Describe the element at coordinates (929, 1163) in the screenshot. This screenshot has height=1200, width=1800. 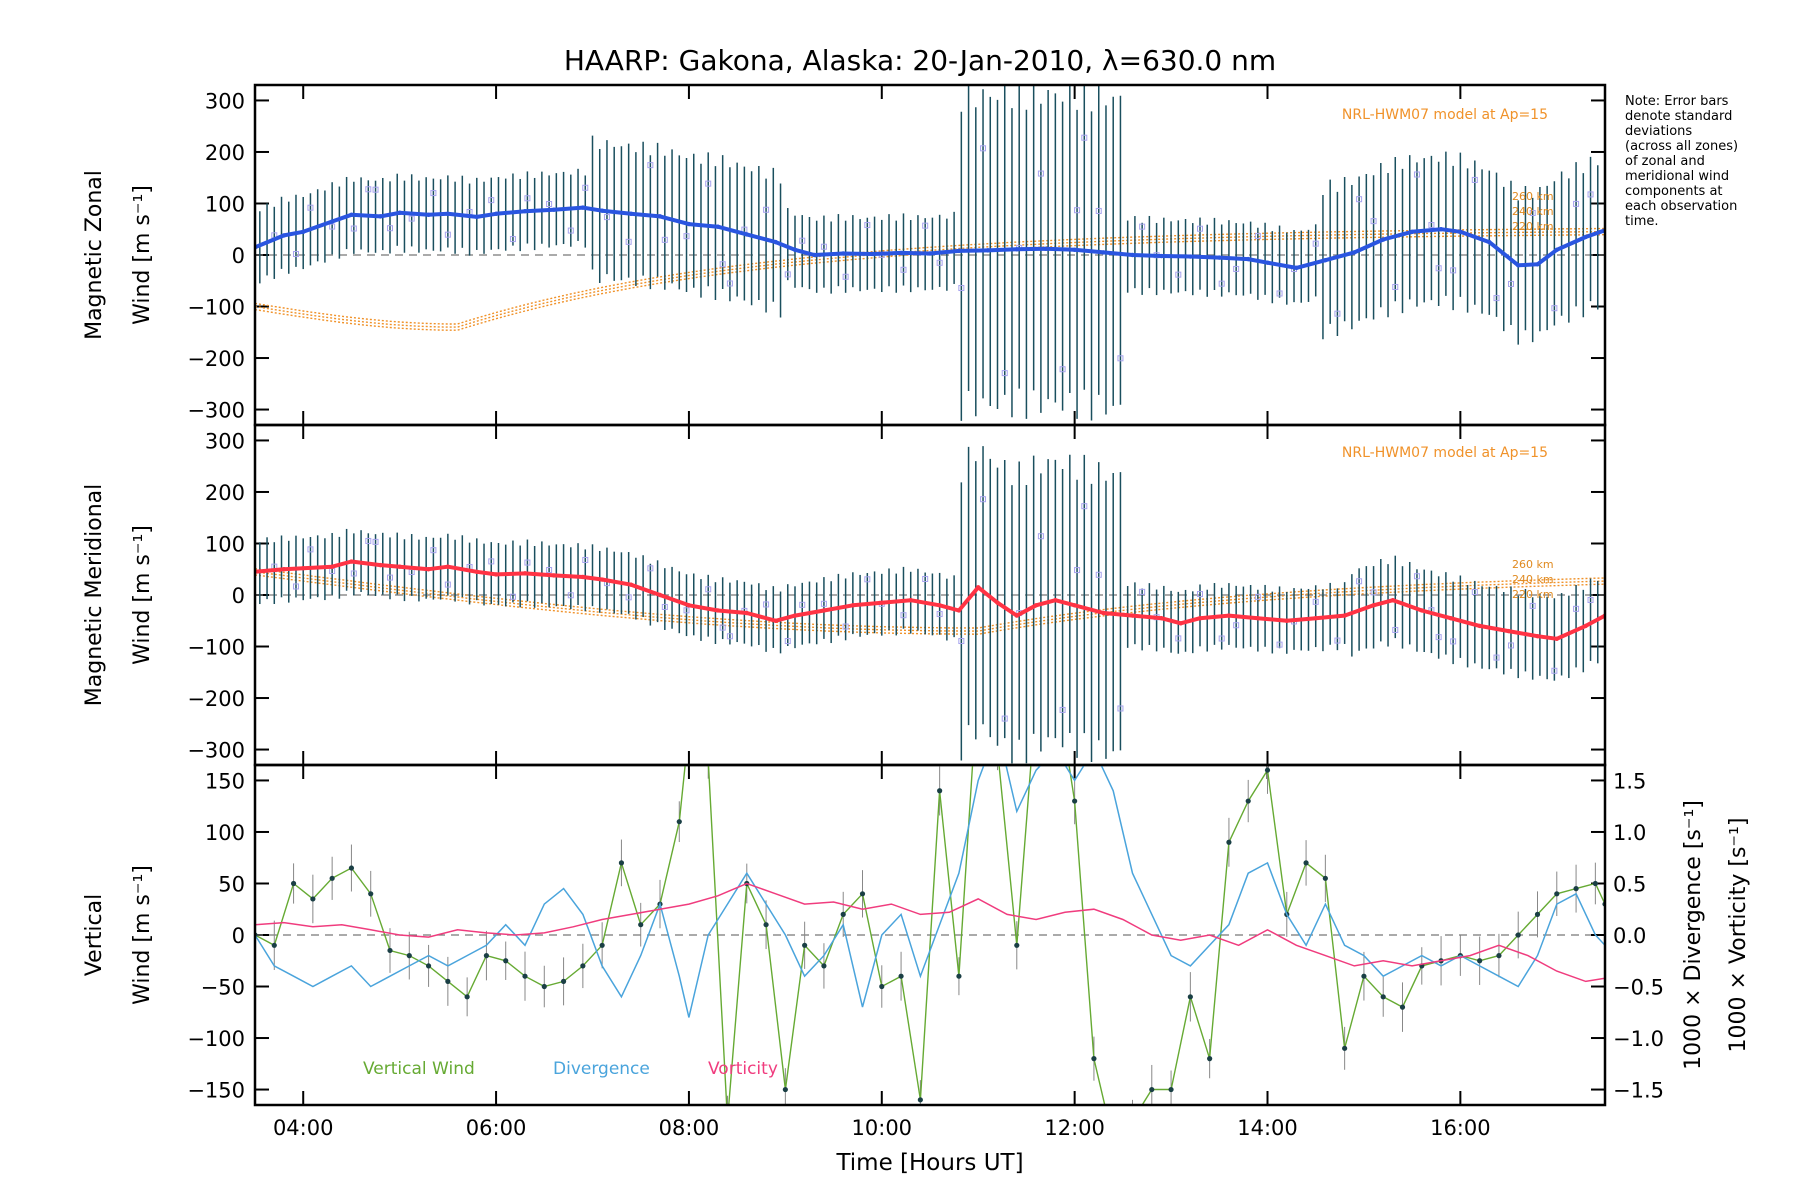
I see `x-axis-label: Time [Hours UT]` at that location.